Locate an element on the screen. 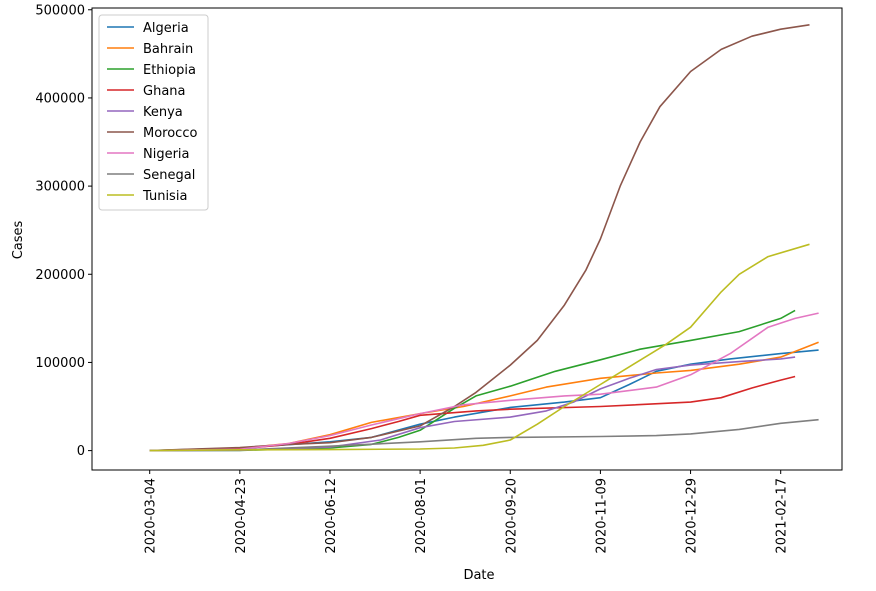  x-tick-label: 2020-04-23 is located at coordinates (241, 516).